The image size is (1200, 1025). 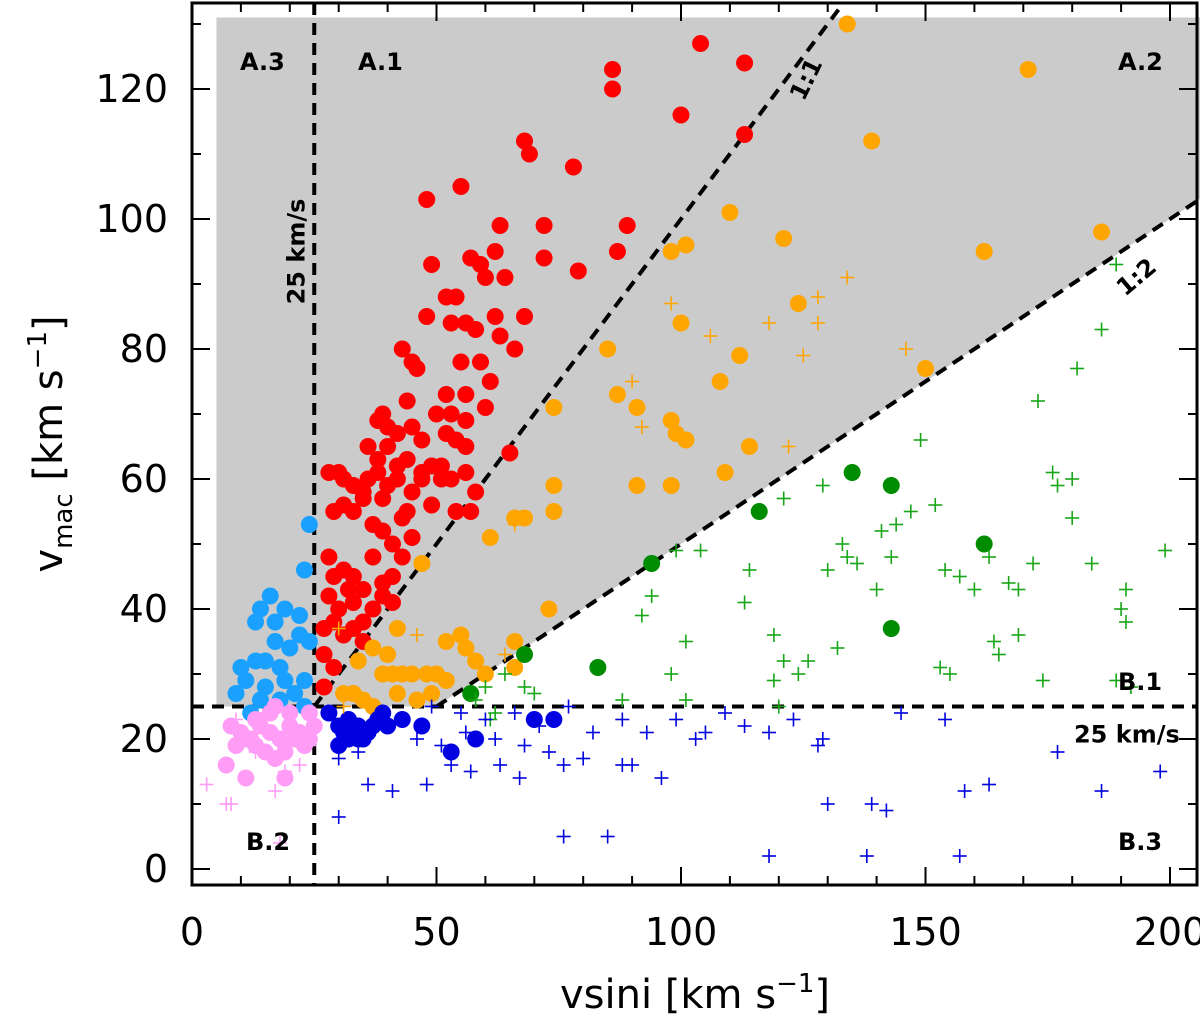 I want to click on x-tick-label: 0, so click(x=192, y=932).